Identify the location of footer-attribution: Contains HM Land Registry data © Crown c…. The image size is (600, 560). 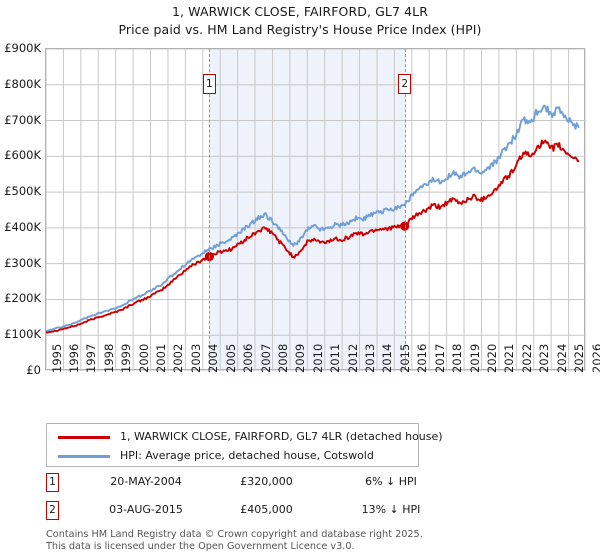
(234, 540).